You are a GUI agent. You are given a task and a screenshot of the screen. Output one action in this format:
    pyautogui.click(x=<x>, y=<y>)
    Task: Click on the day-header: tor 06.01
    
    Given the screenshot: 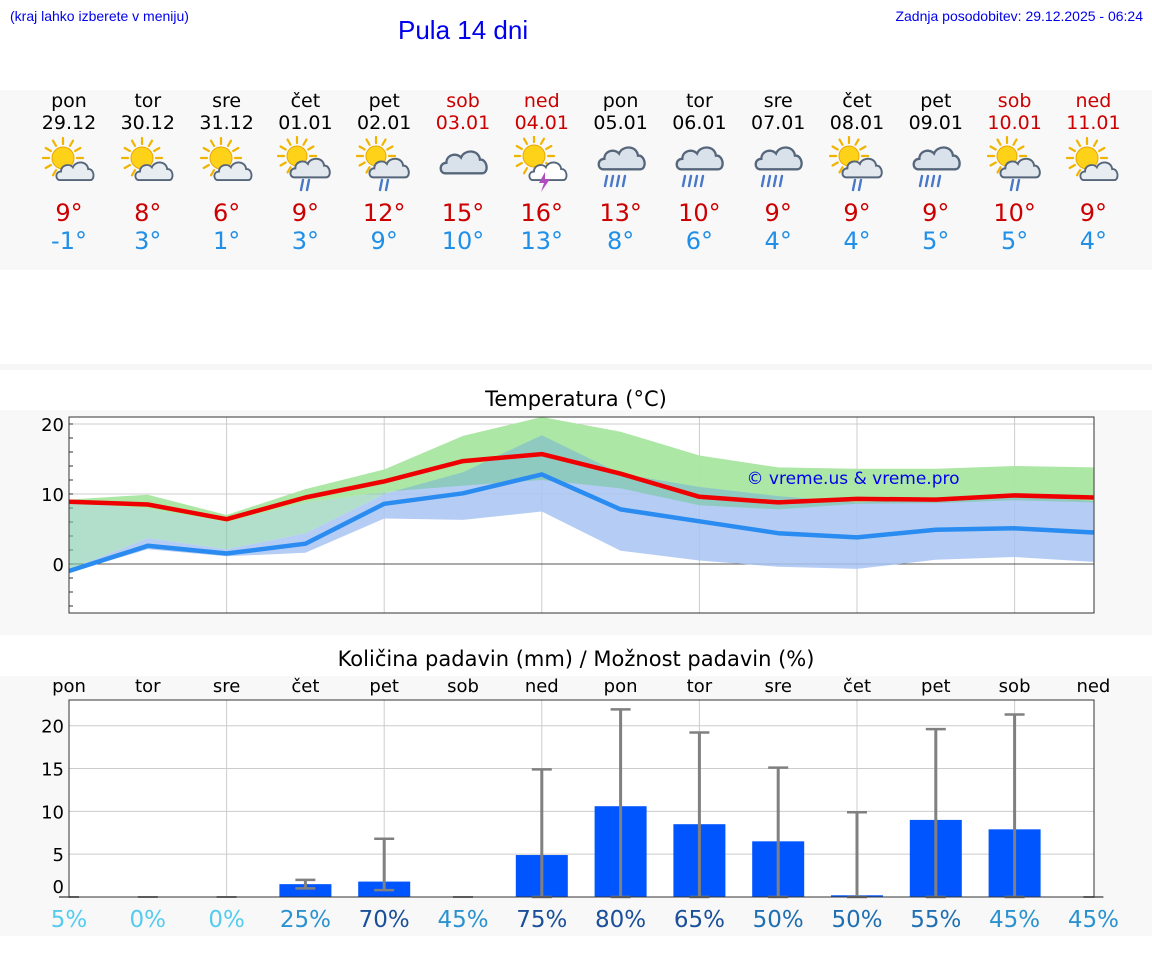 What is the action you would take?
    pyautogui.click(x=699, y=112)
    